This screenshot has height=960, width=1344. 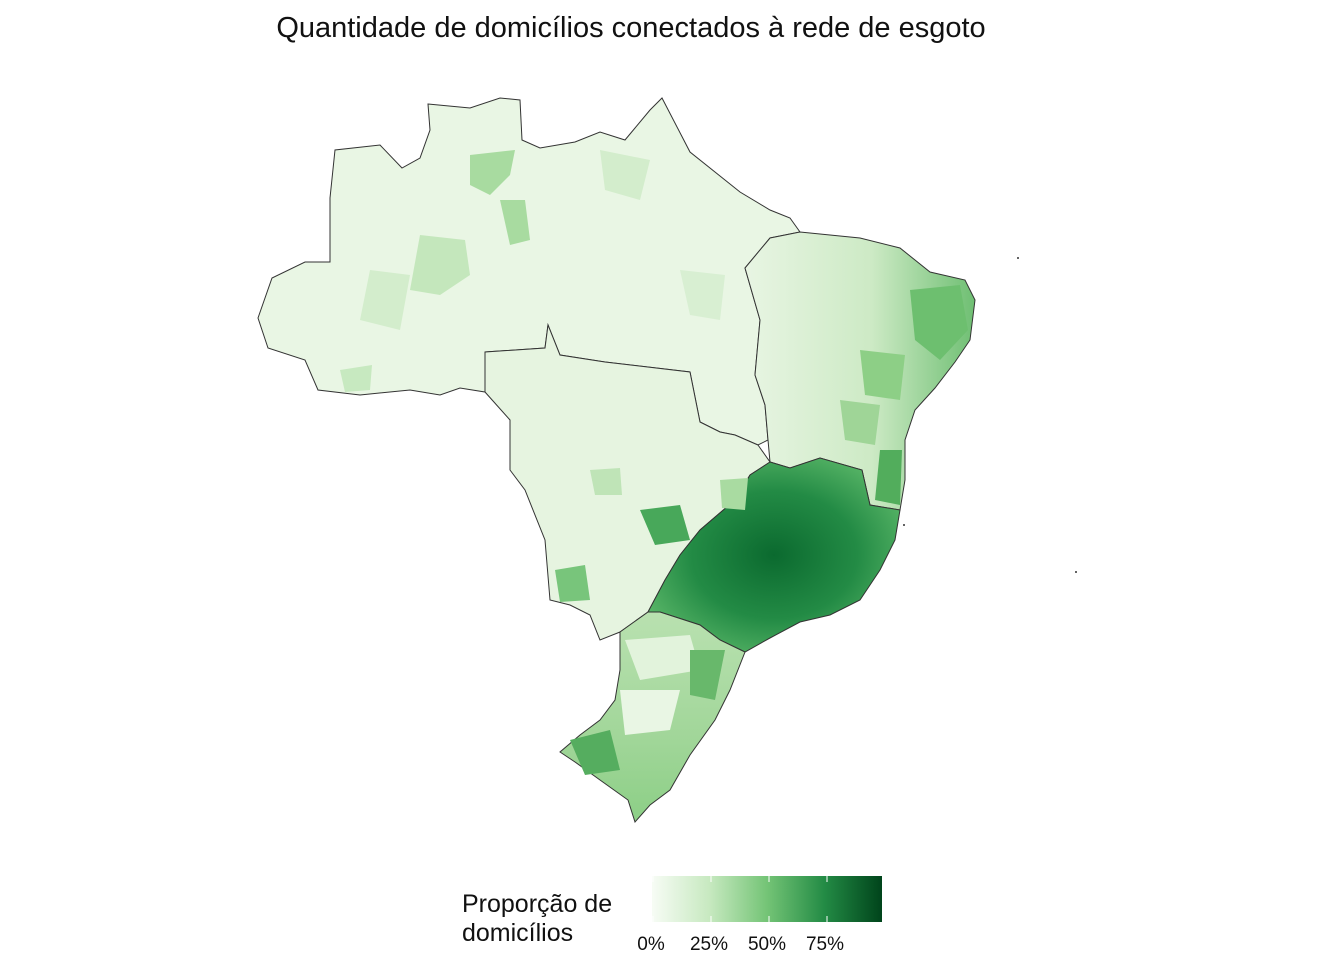 I want to click on region-sudeste, so click(x=774, y=555).